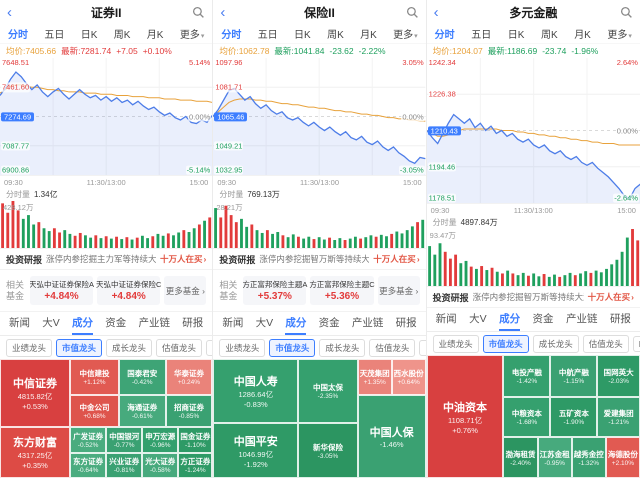 The image size is (640, 478). I want to click on treemap-tile: 越秀金控 -1.32%, so click(588, 457).